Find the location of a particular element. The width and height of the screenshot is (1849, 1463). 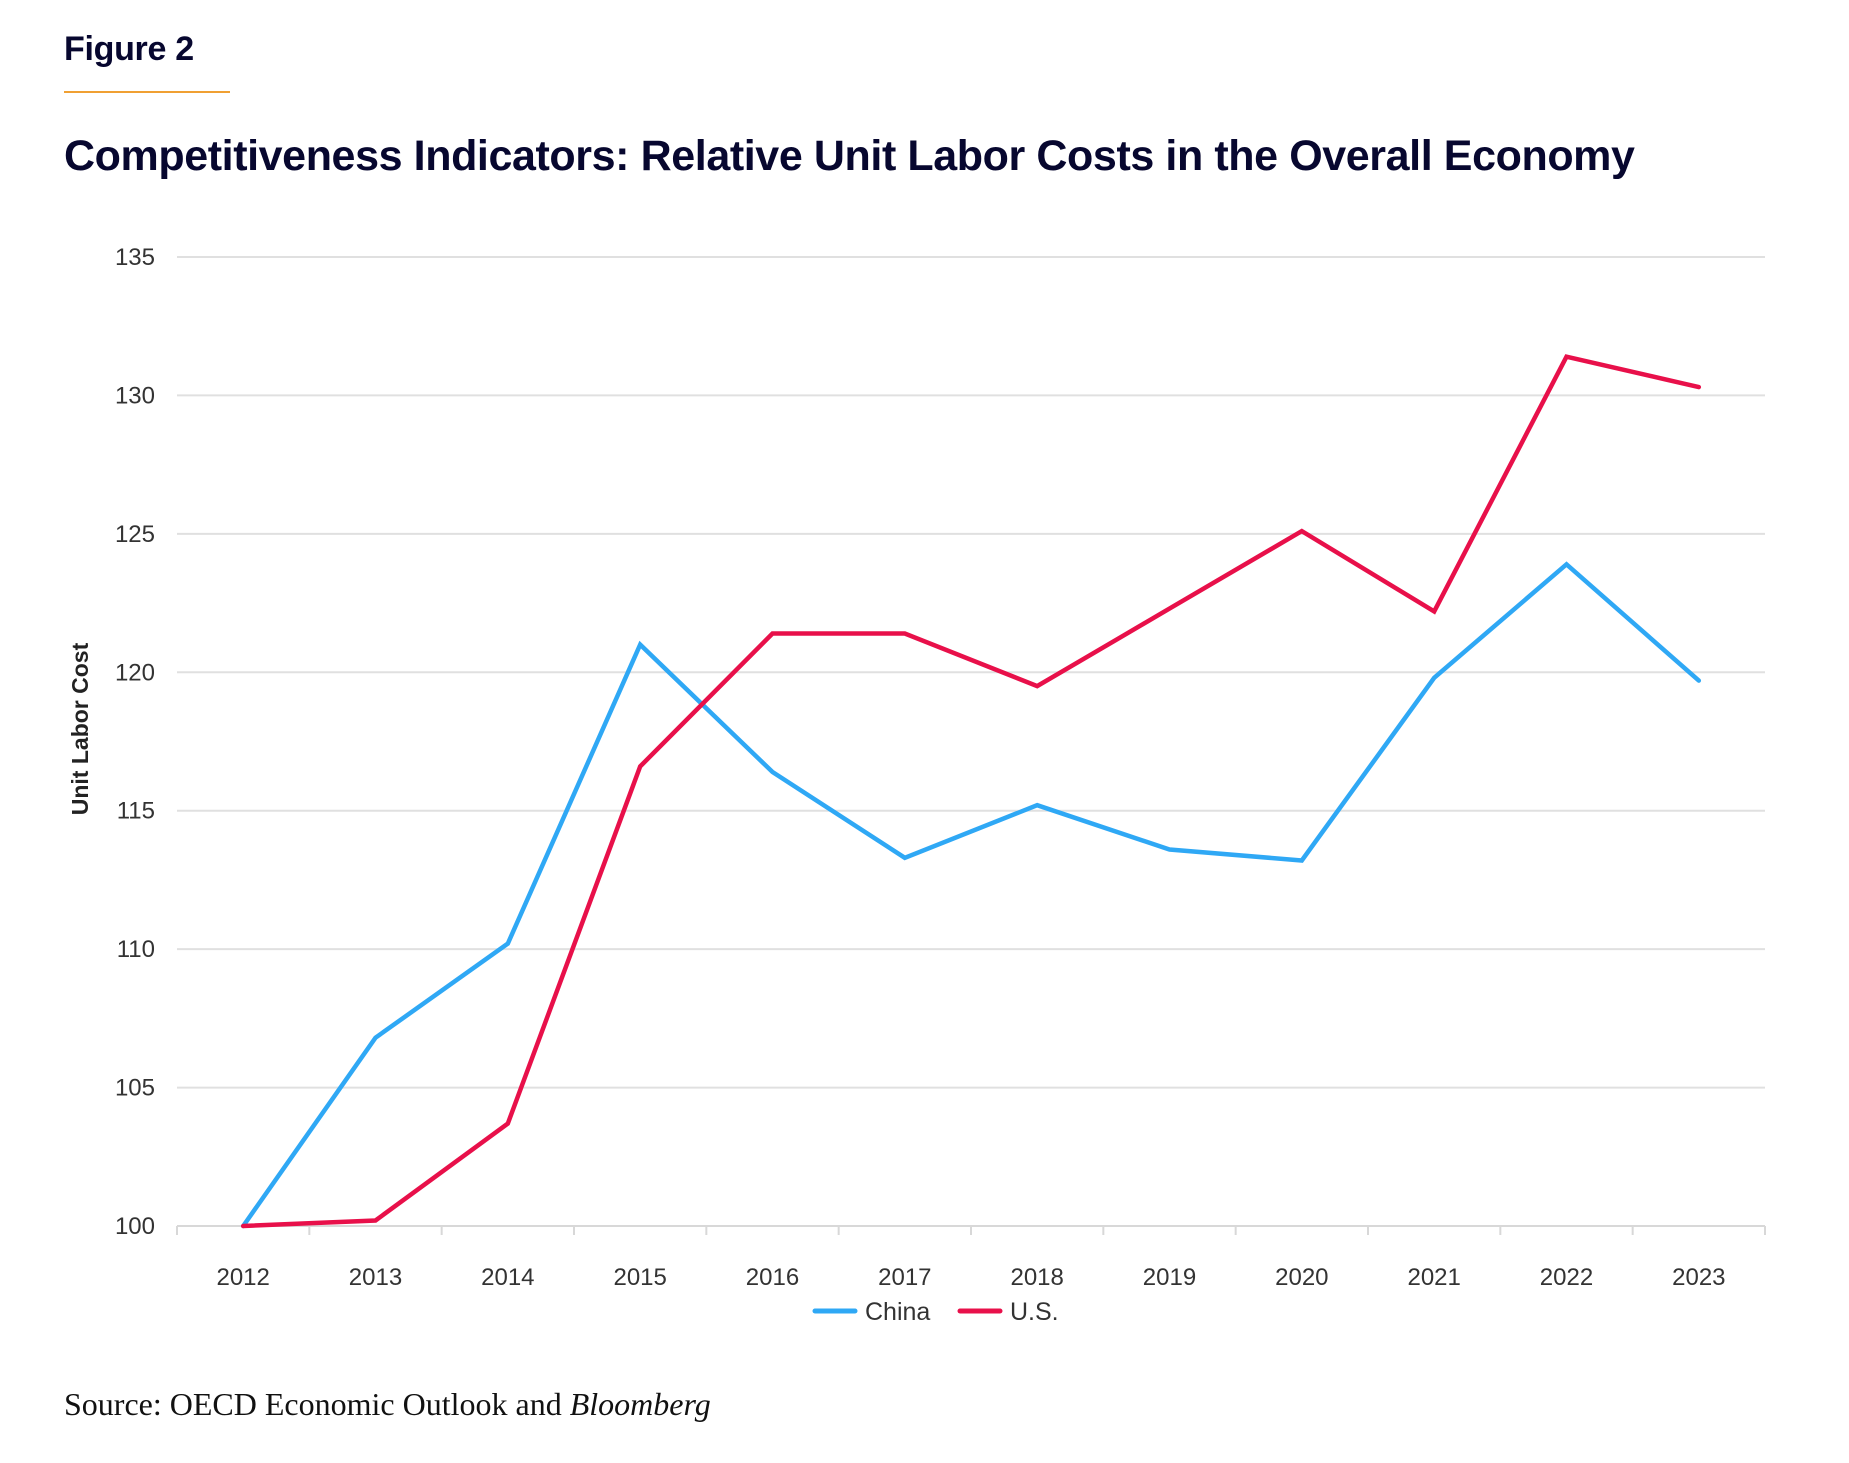

legend-item-china: China is located at coordinates (871, 1312).